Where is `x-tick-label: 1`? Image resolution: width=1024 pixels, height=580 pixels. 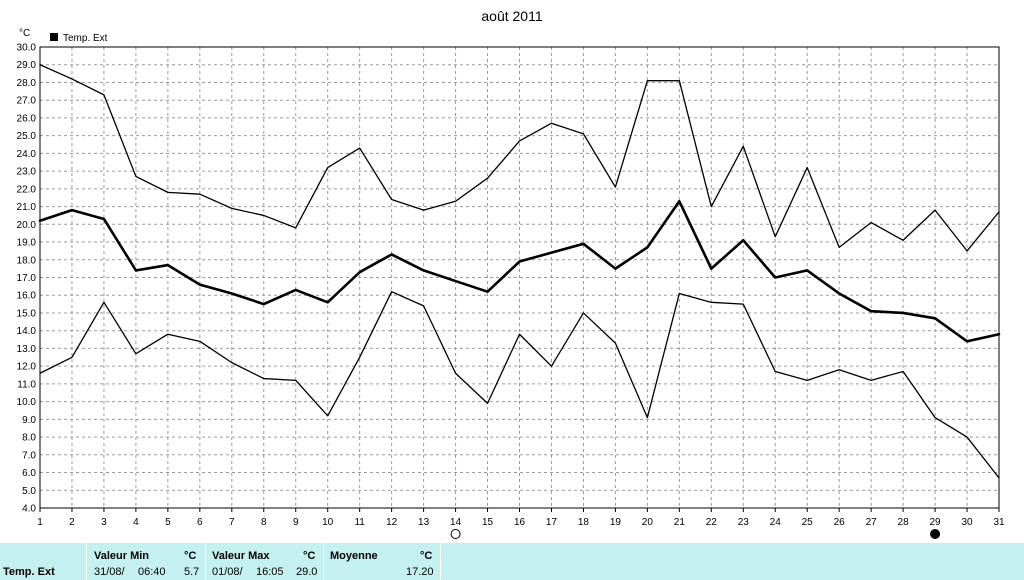 x-tick-label: 1 is located at coordinates (40, 522).